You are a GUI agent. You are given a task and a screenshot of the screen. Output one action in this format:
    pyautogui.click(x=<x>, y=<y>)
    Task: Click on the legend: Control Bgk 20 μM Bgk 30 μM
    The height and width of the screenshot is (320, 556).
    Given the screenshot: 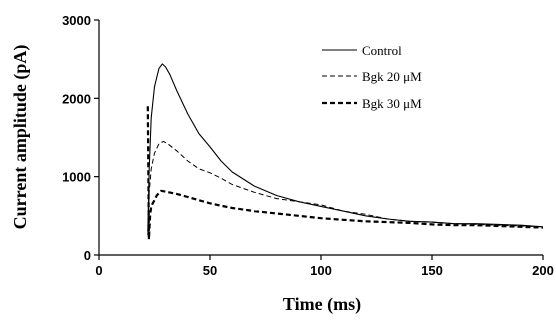 What is the action you would take?
    pyautogui.click(x=372, y=77)
    